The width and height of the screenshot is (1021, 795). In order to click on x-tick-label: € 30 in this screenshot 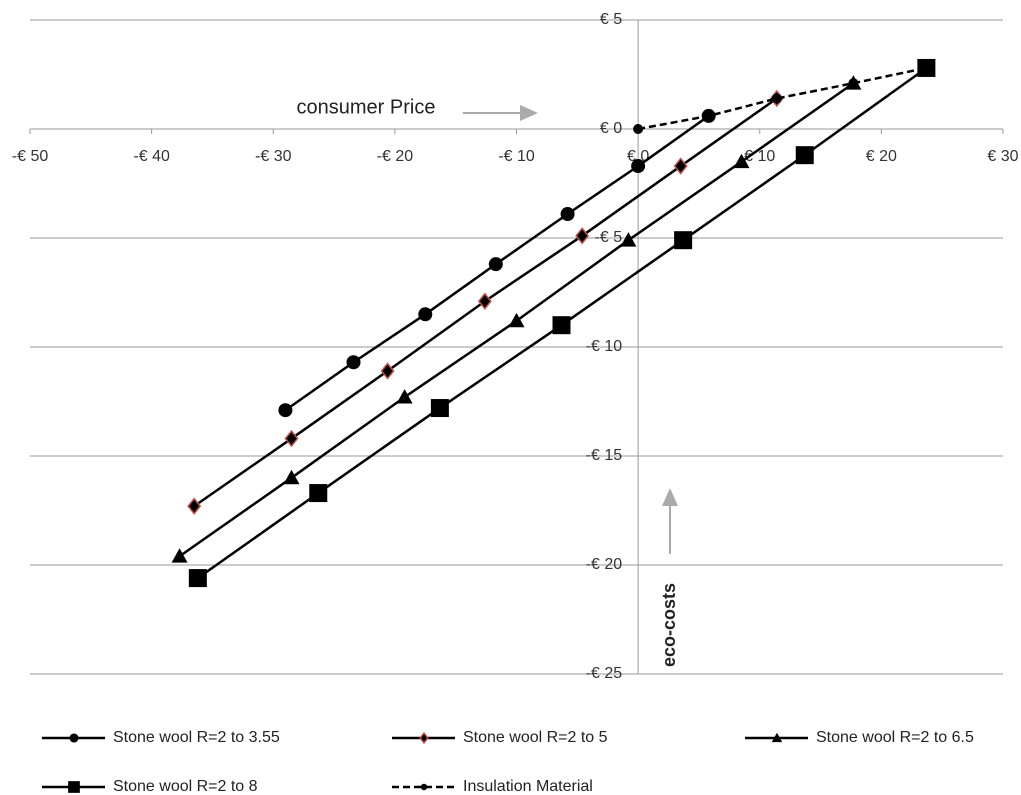, I will do `click(1002, 156)`.